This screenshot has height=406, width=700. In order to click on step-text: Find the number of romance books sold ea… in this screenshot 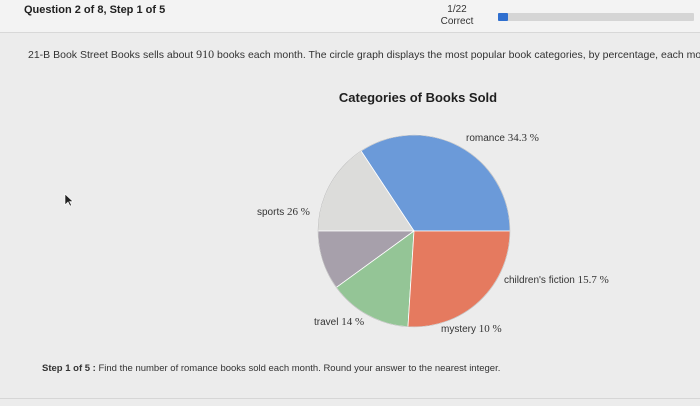, I will do `click(298, 368)`.